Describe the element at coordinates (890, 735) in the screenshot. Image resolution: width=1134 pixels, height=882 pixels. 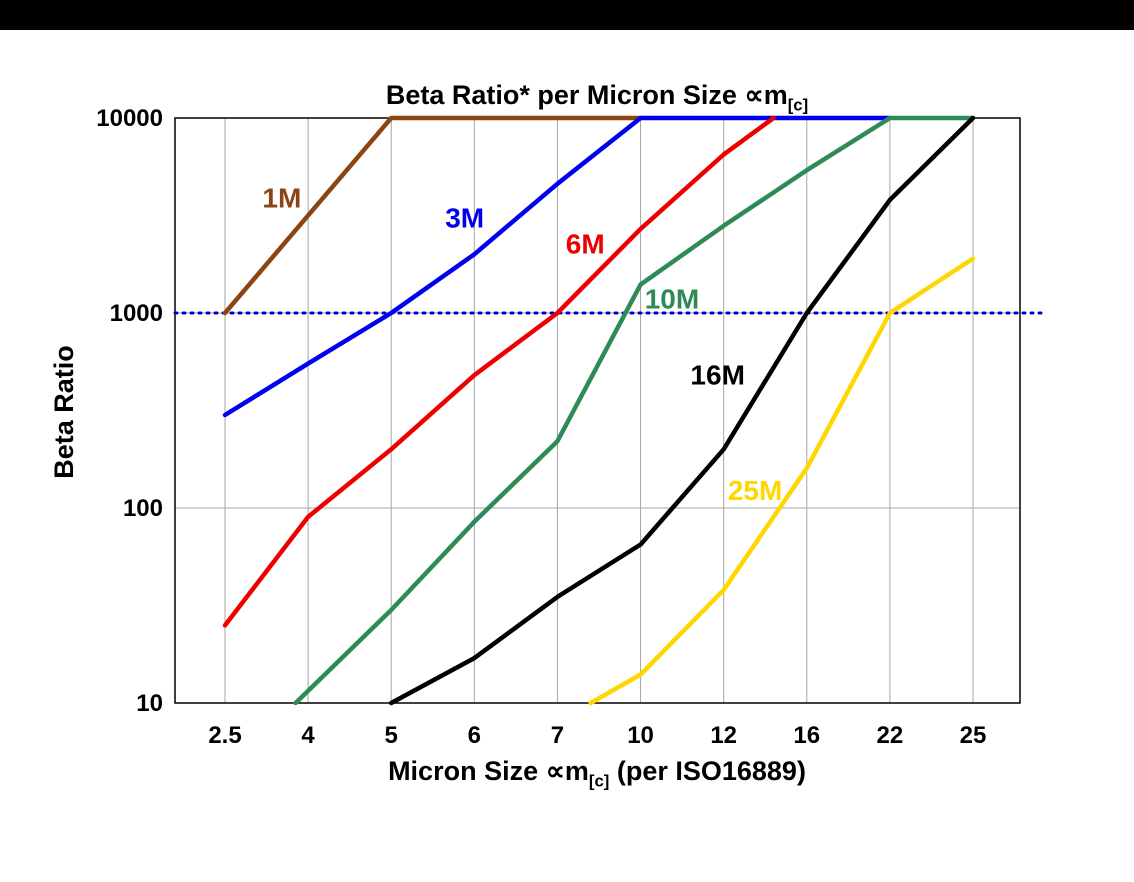
I see `x-tick-label: 22` at that location.